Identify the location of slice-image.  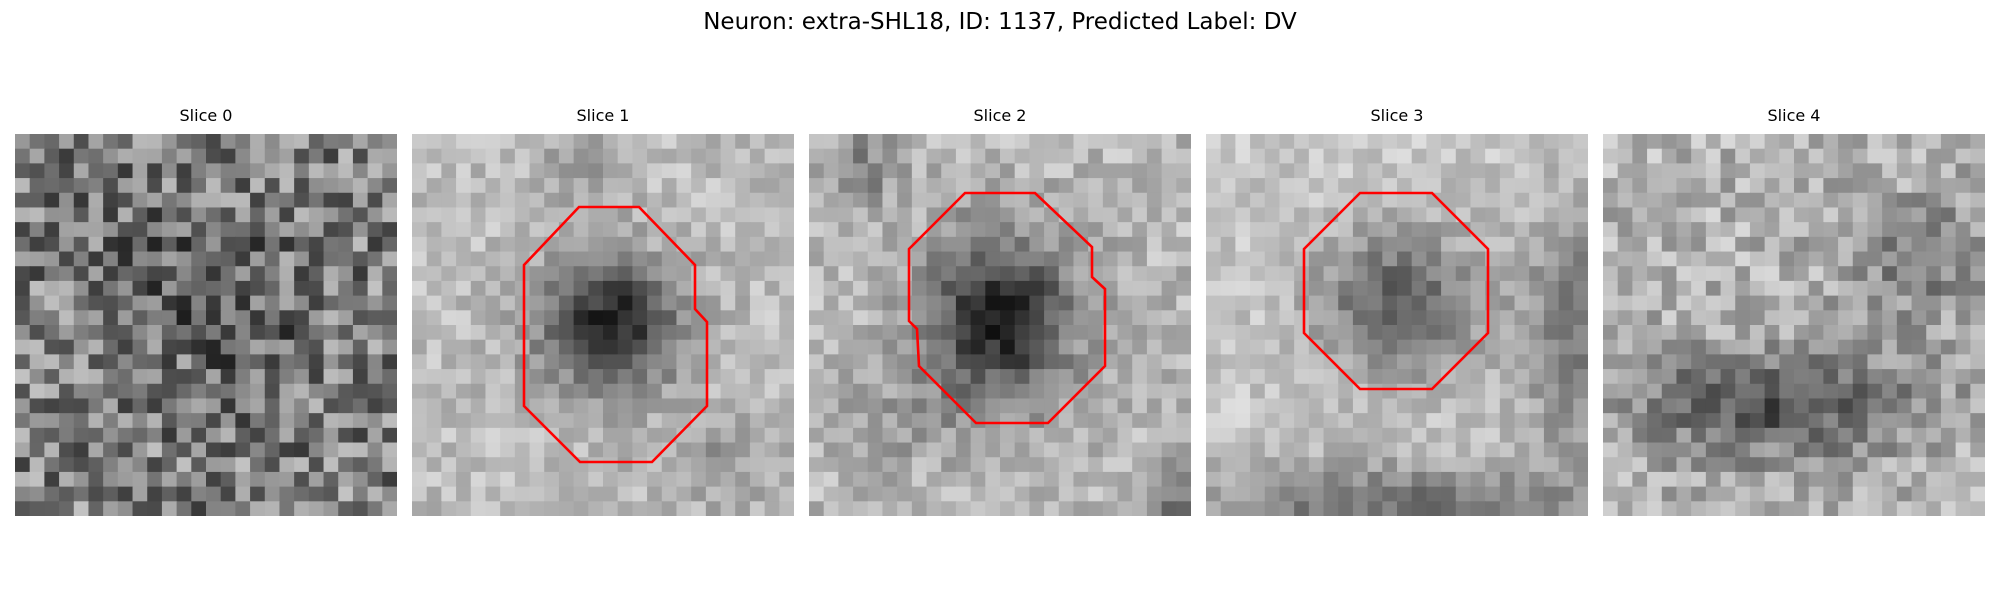
(1397, 325).